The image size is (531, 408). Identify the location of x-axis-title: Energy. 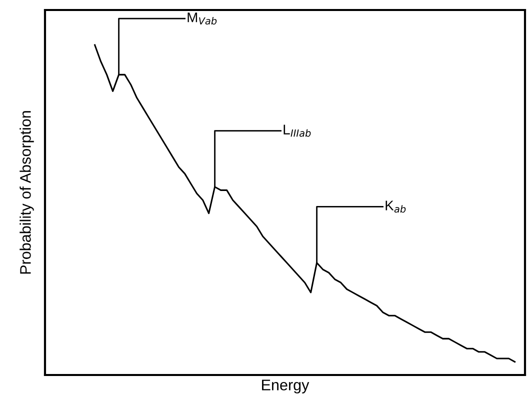
(286, 387).